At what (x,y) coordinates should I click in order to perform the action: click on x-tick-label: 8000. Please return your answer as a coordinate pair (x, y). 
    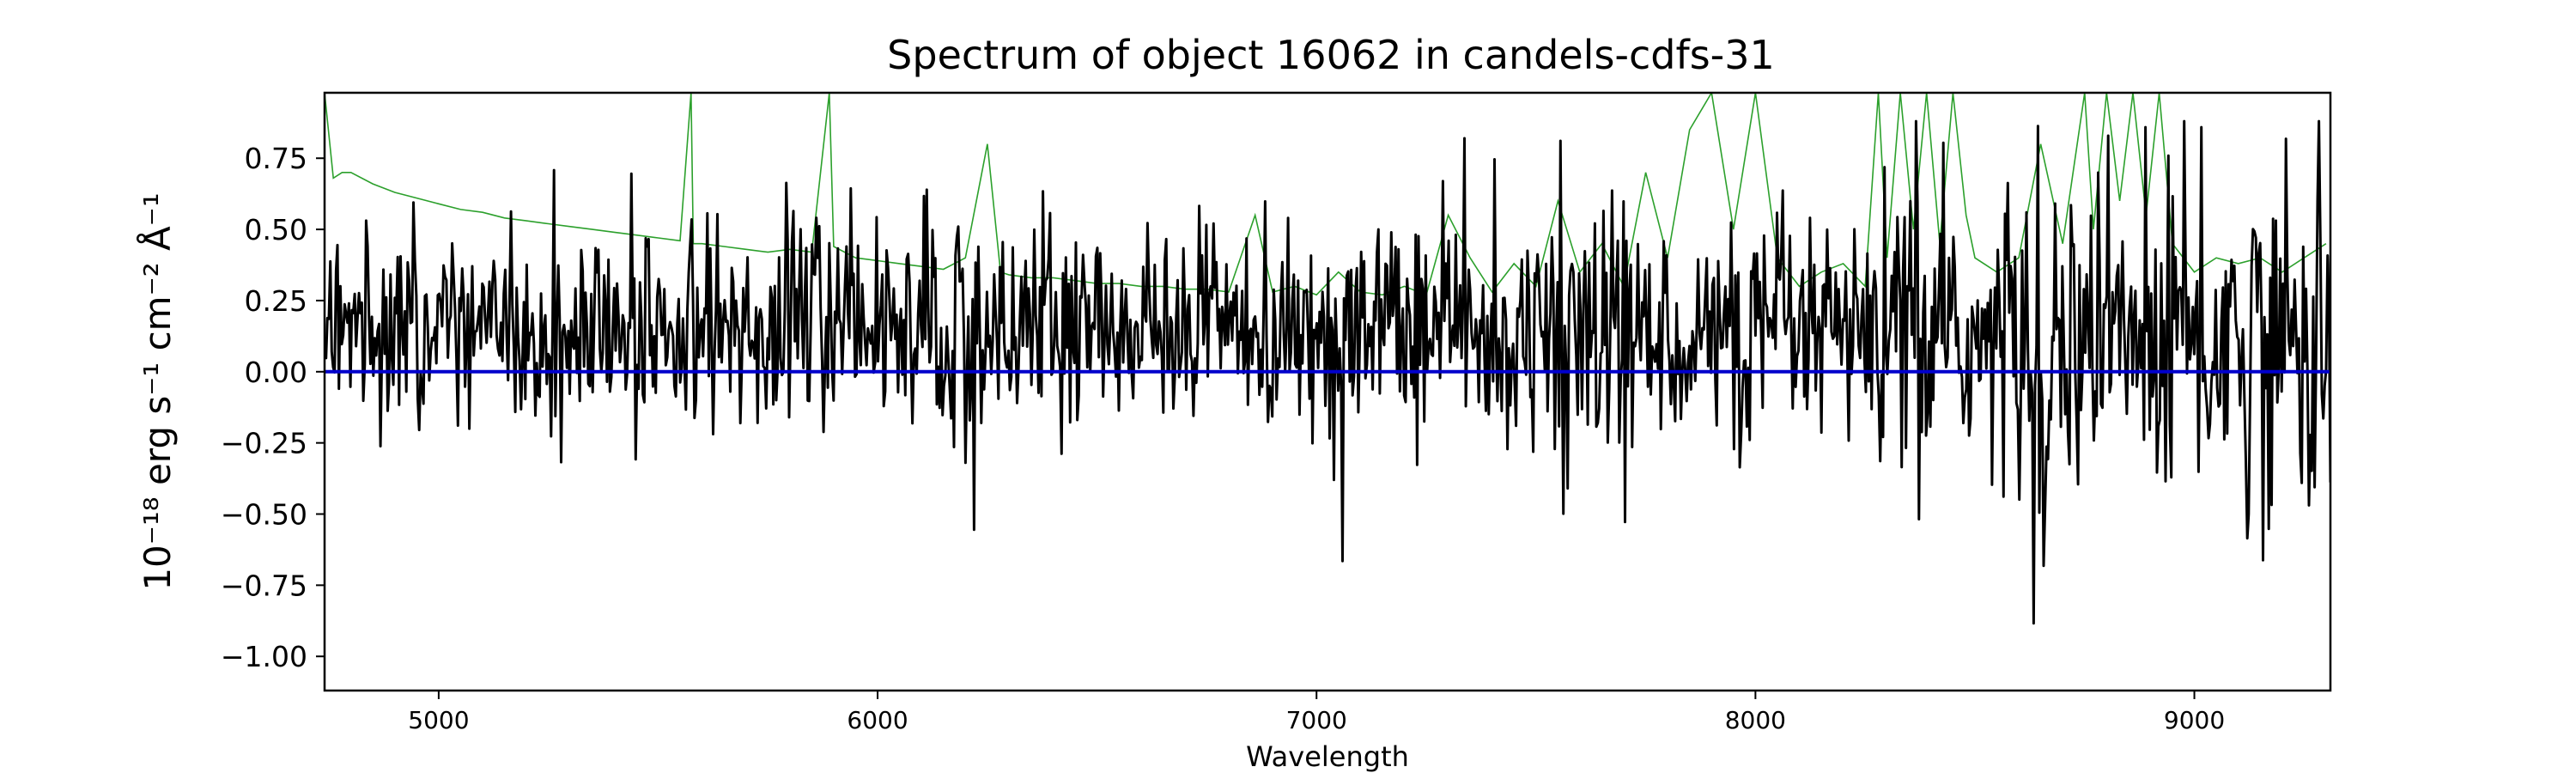
    Looking at the image, I should click on (1755, 720).